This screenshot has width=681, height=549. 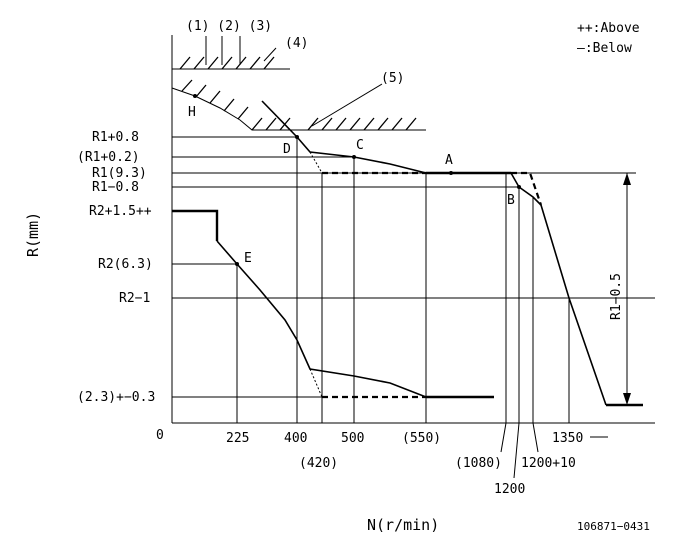 What do you see at coordinates (227, 63) in the screenshot?
I see `stop-4-hatching` at bounding box center [227, 63].